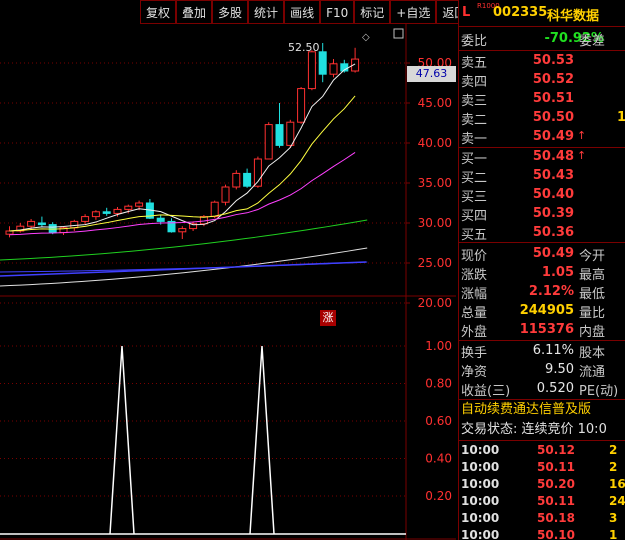 Image resolution: width=625 pixels, height=540 pixels. Describe the element at coordinates (328, 318) in the screenshot. I see `limit-up-marker: 涨` at that location.